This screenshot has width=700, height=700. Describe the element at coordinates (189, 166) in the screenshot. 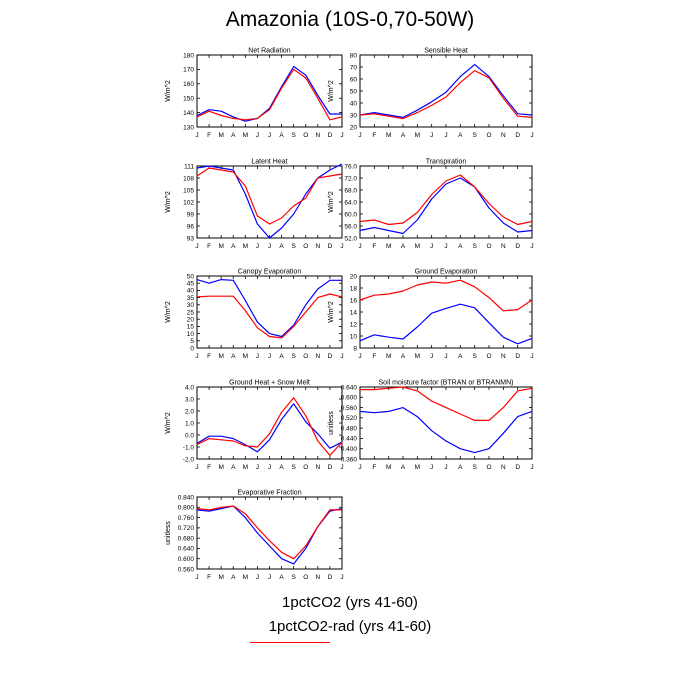

I see `y-tick-label: 111` at that location.